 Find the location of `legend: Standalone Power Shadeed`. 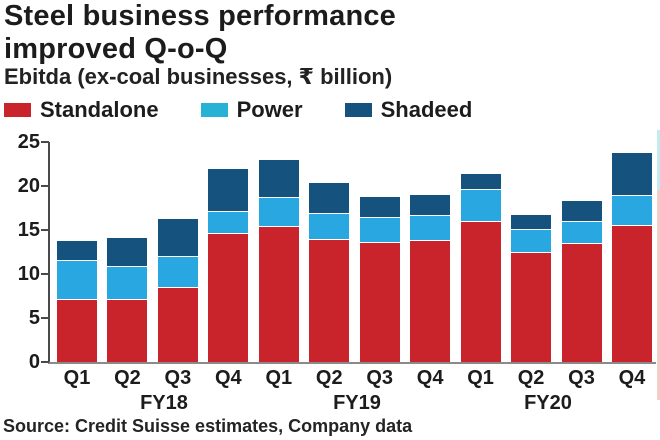

legend: Standalone Power Shadeed is located at coordinates (259, 110).